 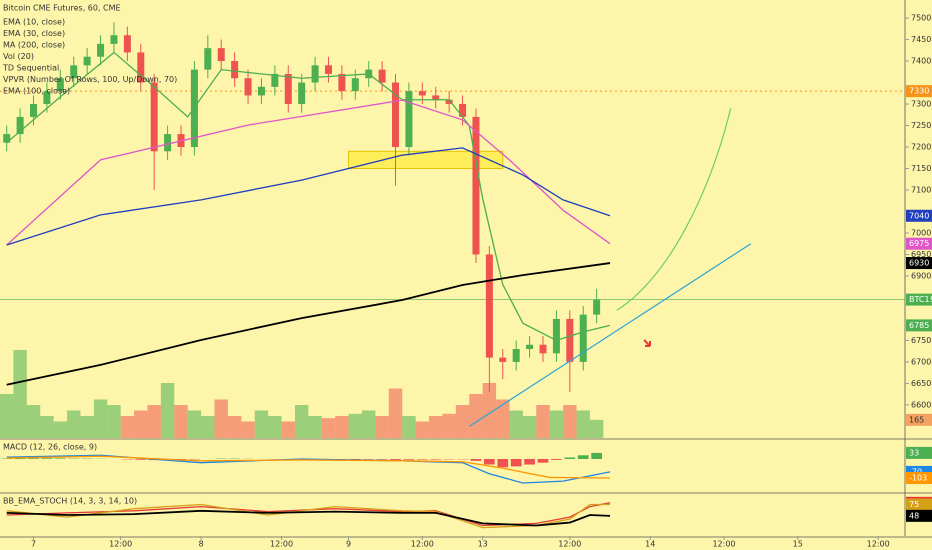 What do you see at coordinates (921, 254) in the screenshot?
I see `y-tick-label: 6950` at bounding box center [921, 254].